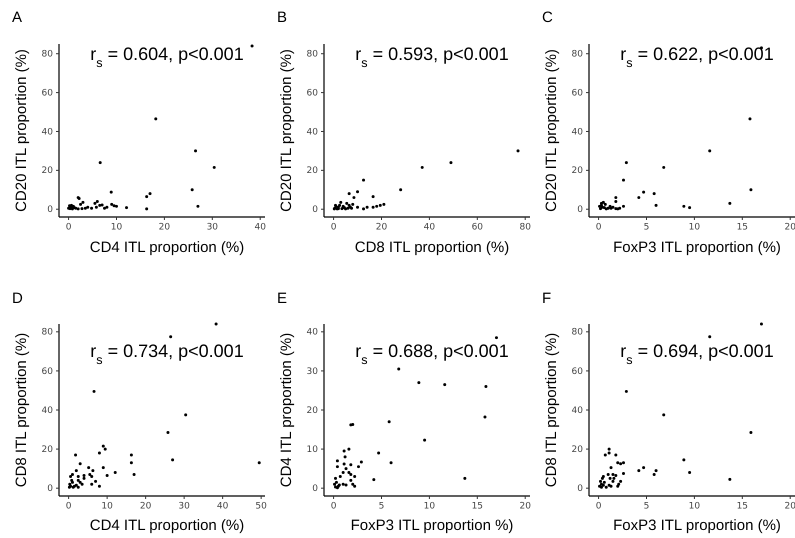 This screenshot has height=538, width=795. What do you see at coordinates (282, 17) in the screenshot?
I see `chart-title: B` at bounding box center [282, 17].